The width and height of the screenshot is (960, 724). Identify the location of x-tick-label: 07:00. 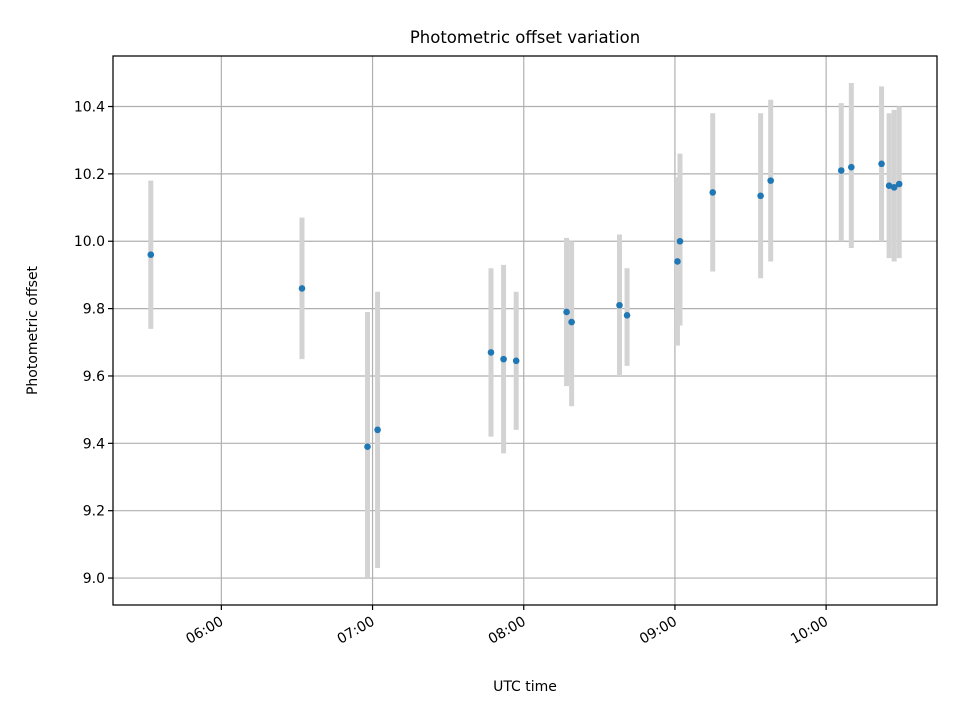
(356, 631).